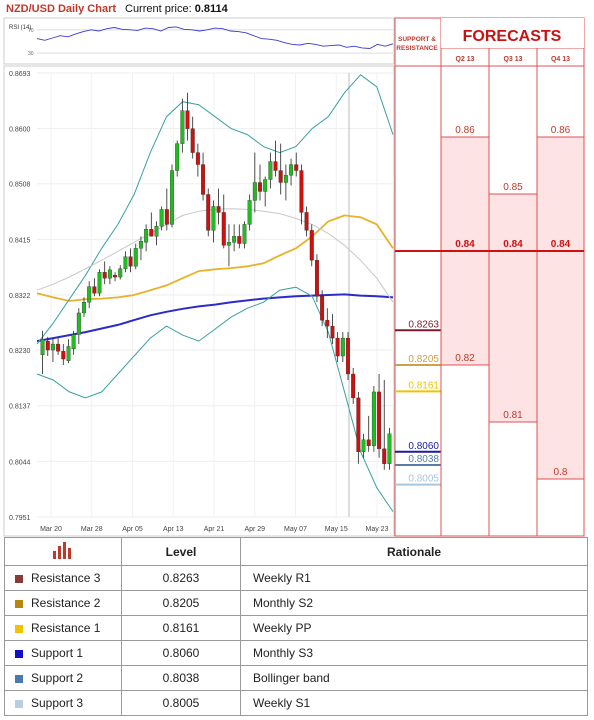 Image resolution: width=594 pixels, height=720 pixels. I want to click on current-price-label: Current price:, so click(158, 9).